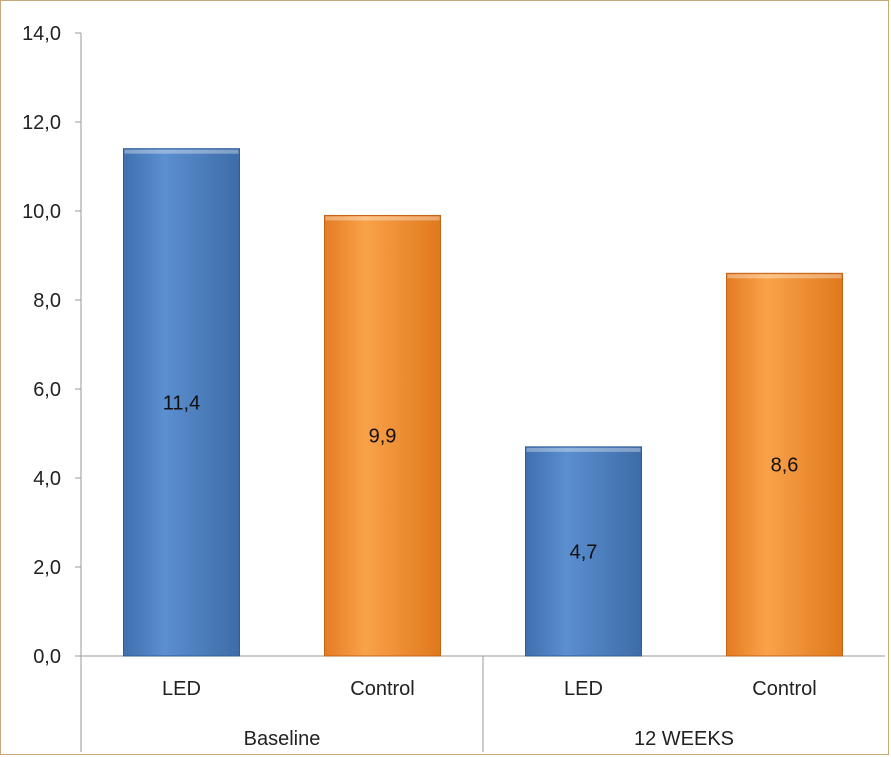 This screenshot has width=891, height=757. Describe the element at coordinates (282, 739) in the screenshot. I see `group-label: Baseline` at that location.